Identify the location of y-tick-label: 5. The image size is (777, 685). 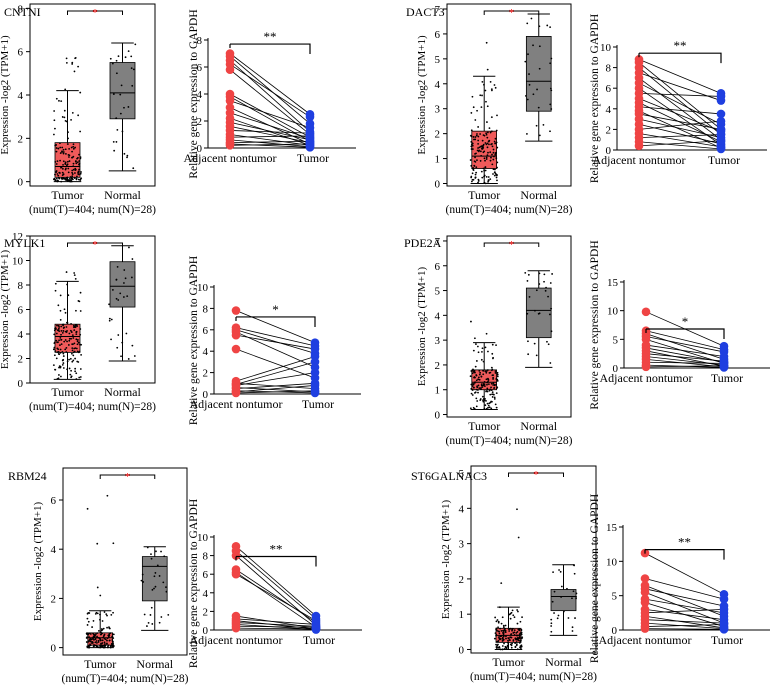
(616, 340).